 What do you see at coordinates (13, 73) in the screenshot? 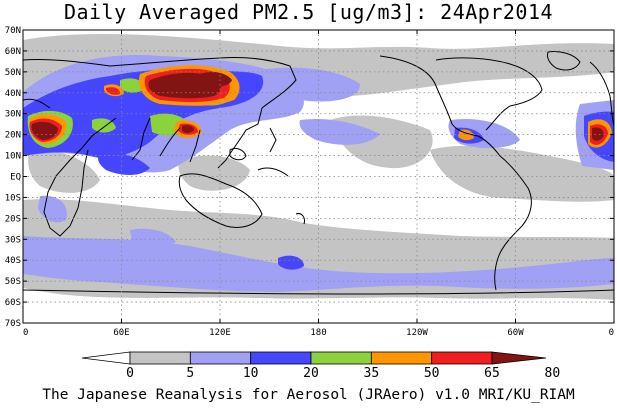
I see `lat-tick-label: 50N` at bounding box center [13, 73].